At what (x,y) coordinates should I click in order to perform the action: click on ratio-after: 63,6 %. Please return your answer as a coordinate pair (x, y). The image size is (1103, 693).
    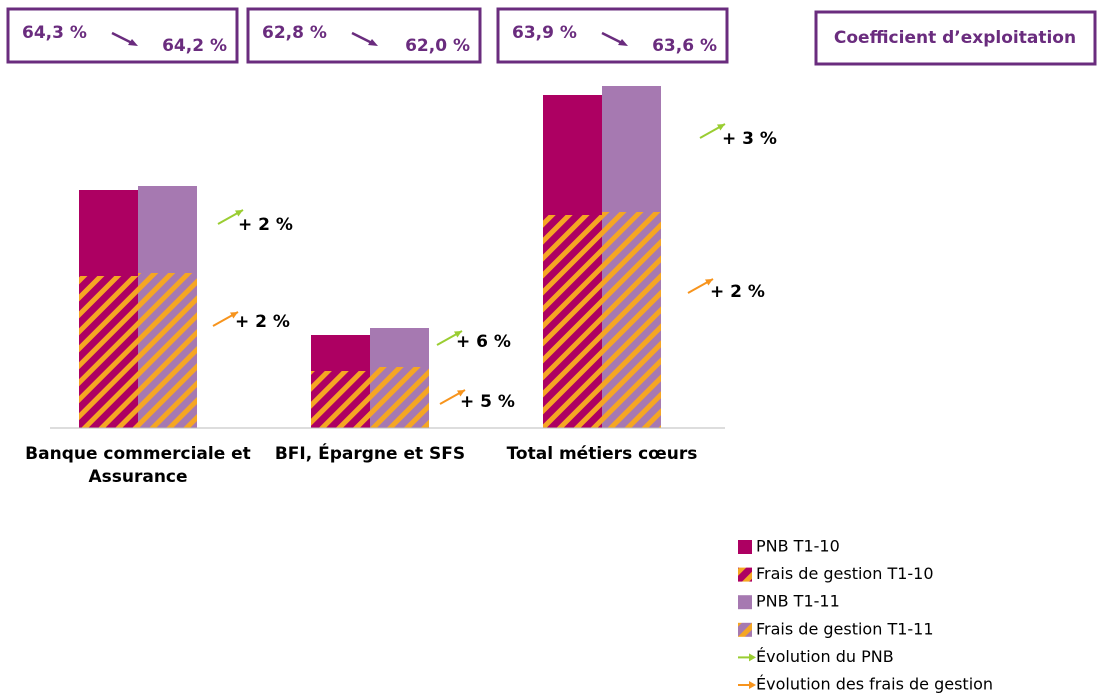
    Looking at the image, I should click on (684, 46).